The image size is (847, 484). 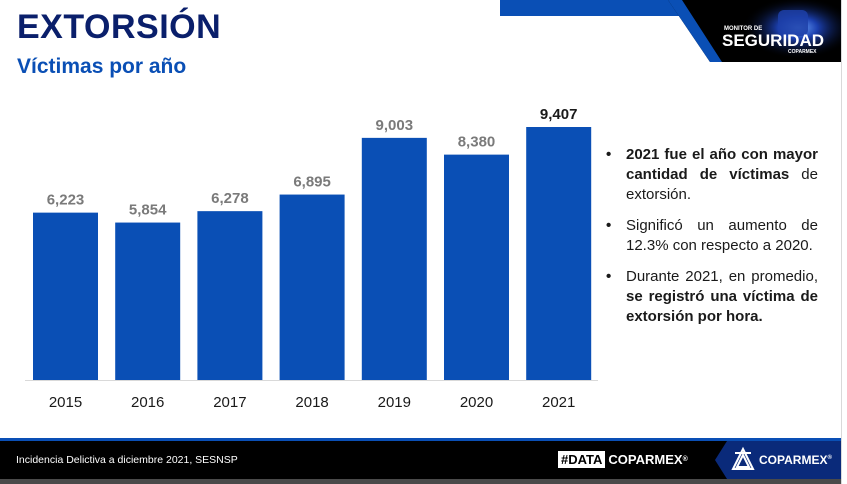 I want to click on data-label-2019: 9,003, so click(x=395, y=125).